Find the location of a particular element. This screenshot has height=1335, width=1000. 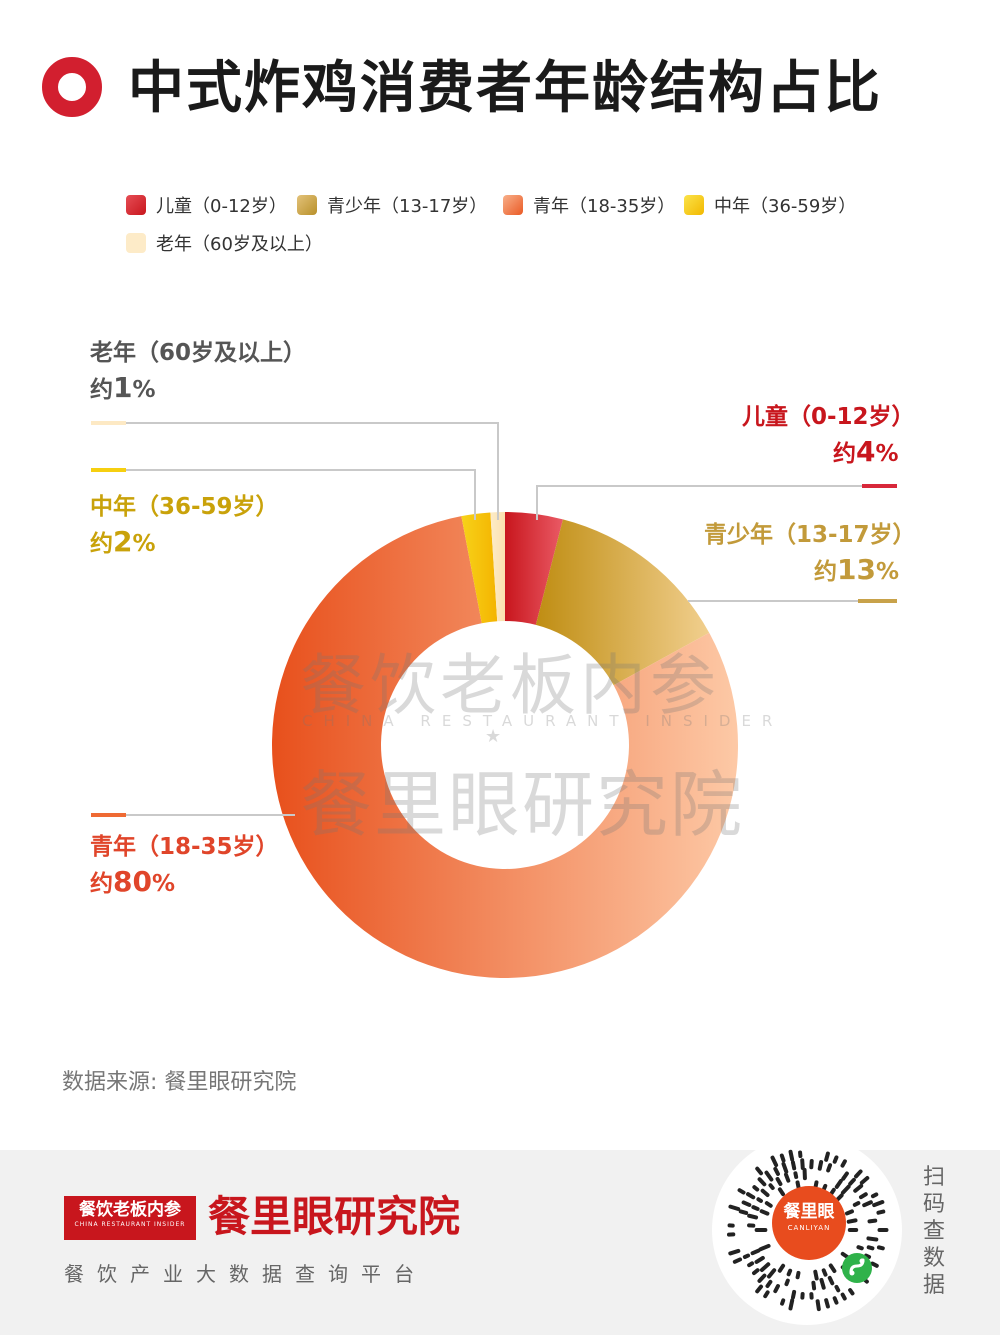

label-teen-name: 青少年（13-17岁） is located at coordinates (810, 535).